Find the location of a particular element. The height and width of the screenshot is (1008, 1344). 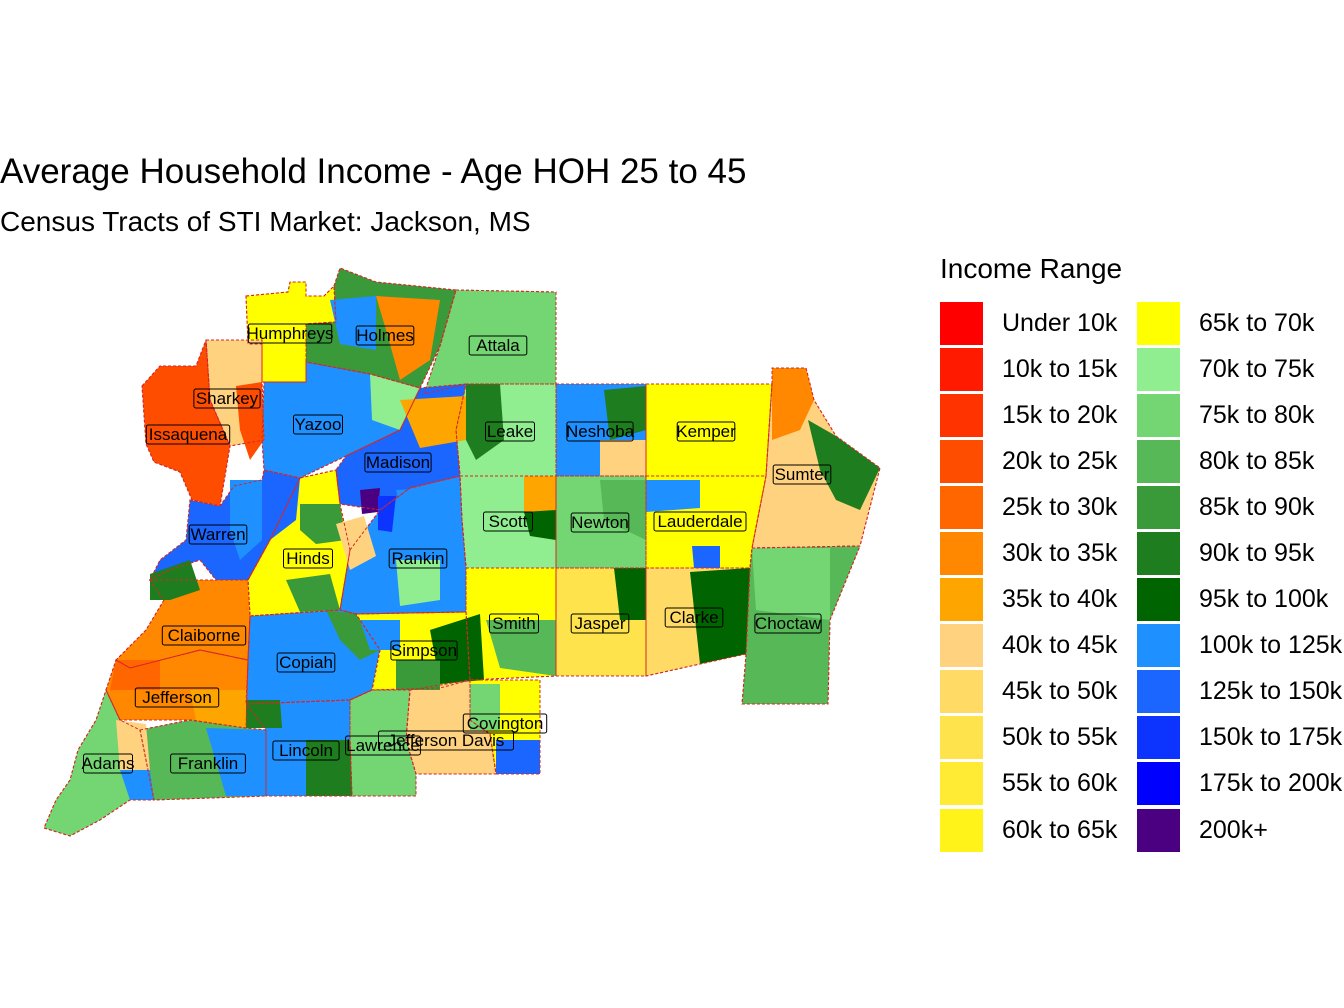

county-label-simpson: Simpson is located at coordinates (424, 650).